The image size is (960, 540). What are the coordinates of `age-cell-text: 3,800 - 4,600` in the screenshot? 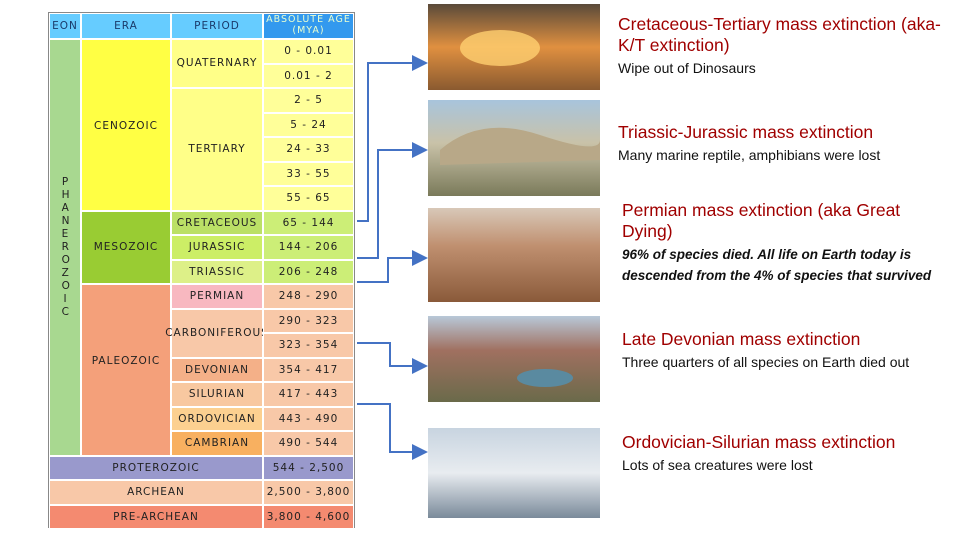 It's located at (308, 516).